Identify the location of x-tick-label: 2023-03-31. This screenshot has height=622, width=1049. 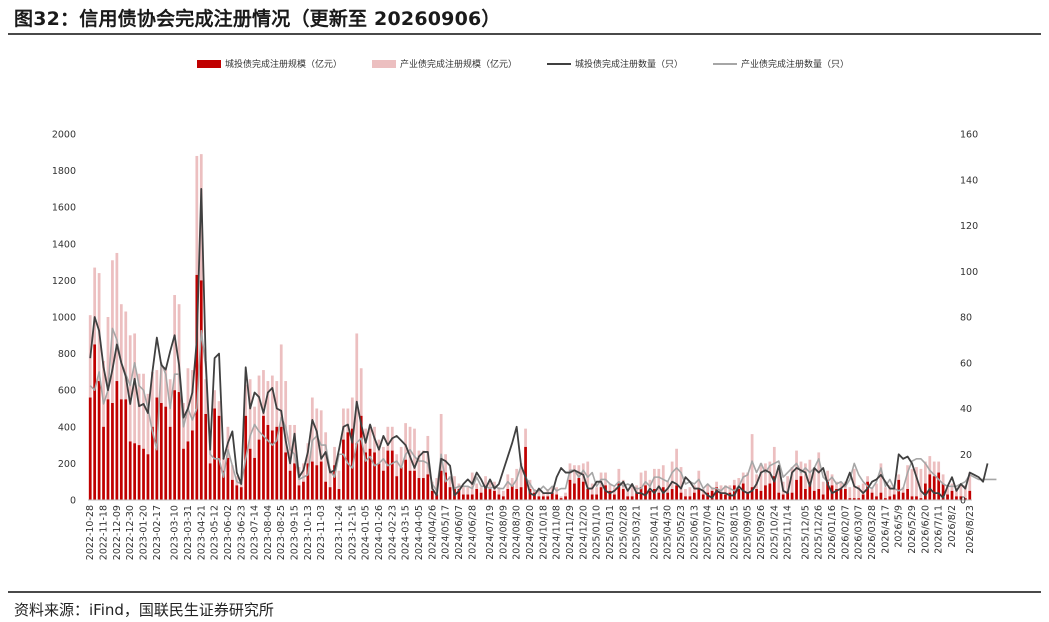
(188, 532).